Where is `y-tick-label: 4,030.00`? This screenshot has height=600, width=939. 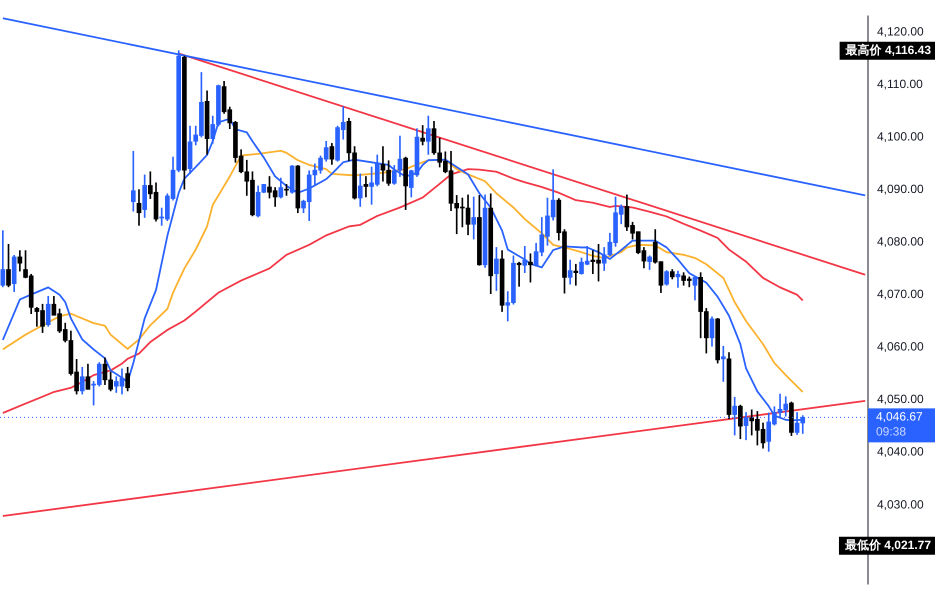 y-tick-label: 4,030.00 is located at coordinates (900, 504).